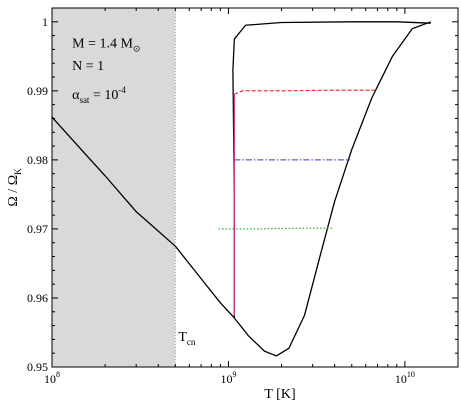 The image size is (461, 403). What do you see at coordinates (99, 95) in the screenshot?
I see `annotation-alpha: αsat = 10-4` at bounding box center [99, 95].